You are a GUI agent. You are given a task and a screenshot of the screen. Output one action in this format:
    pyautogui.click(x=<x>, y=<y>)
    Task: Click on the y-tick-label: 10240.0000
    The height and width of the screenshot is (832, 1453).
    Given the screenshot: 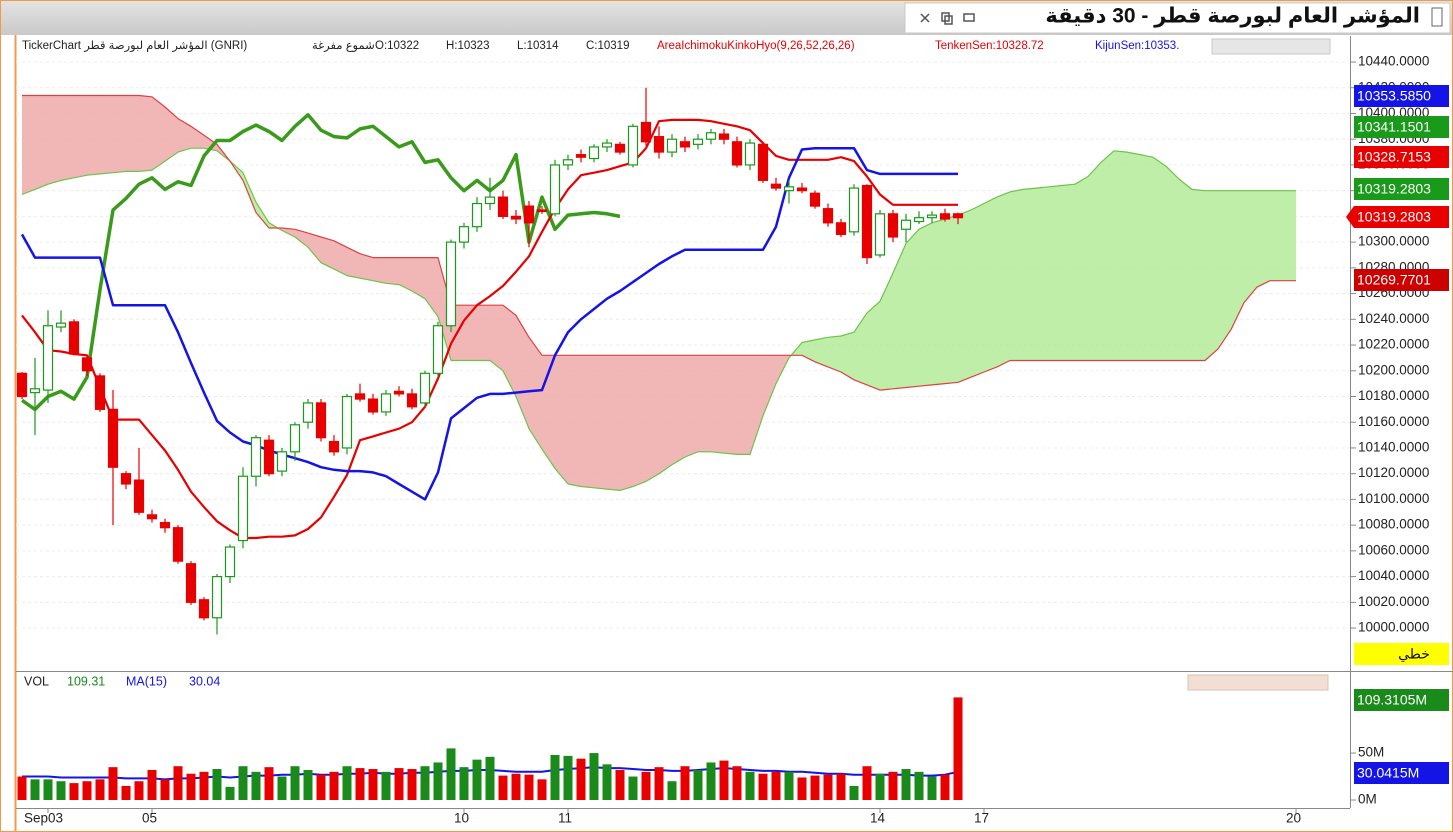 What is the action you would take?
    pyautogui.click(x=1393, y=318)
    